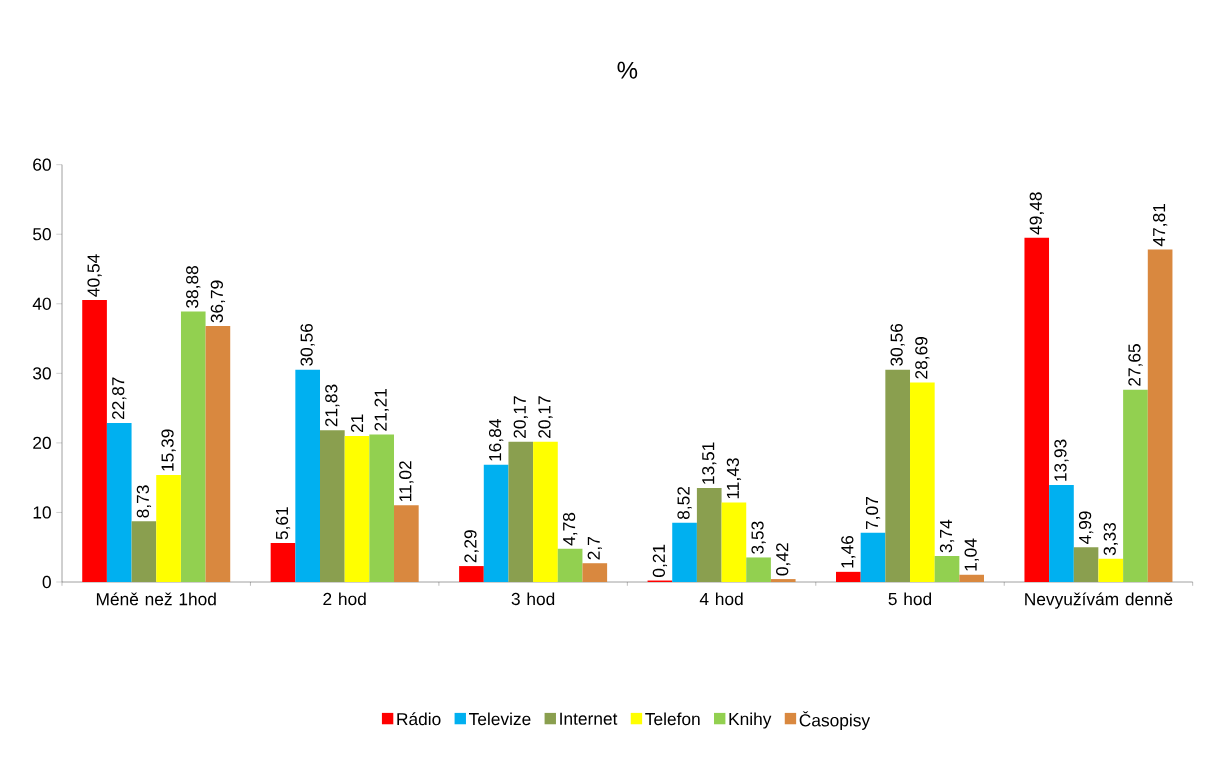 The image size is (1205, 782). I want to click on data-label: 4,99, so click(1086, 527).